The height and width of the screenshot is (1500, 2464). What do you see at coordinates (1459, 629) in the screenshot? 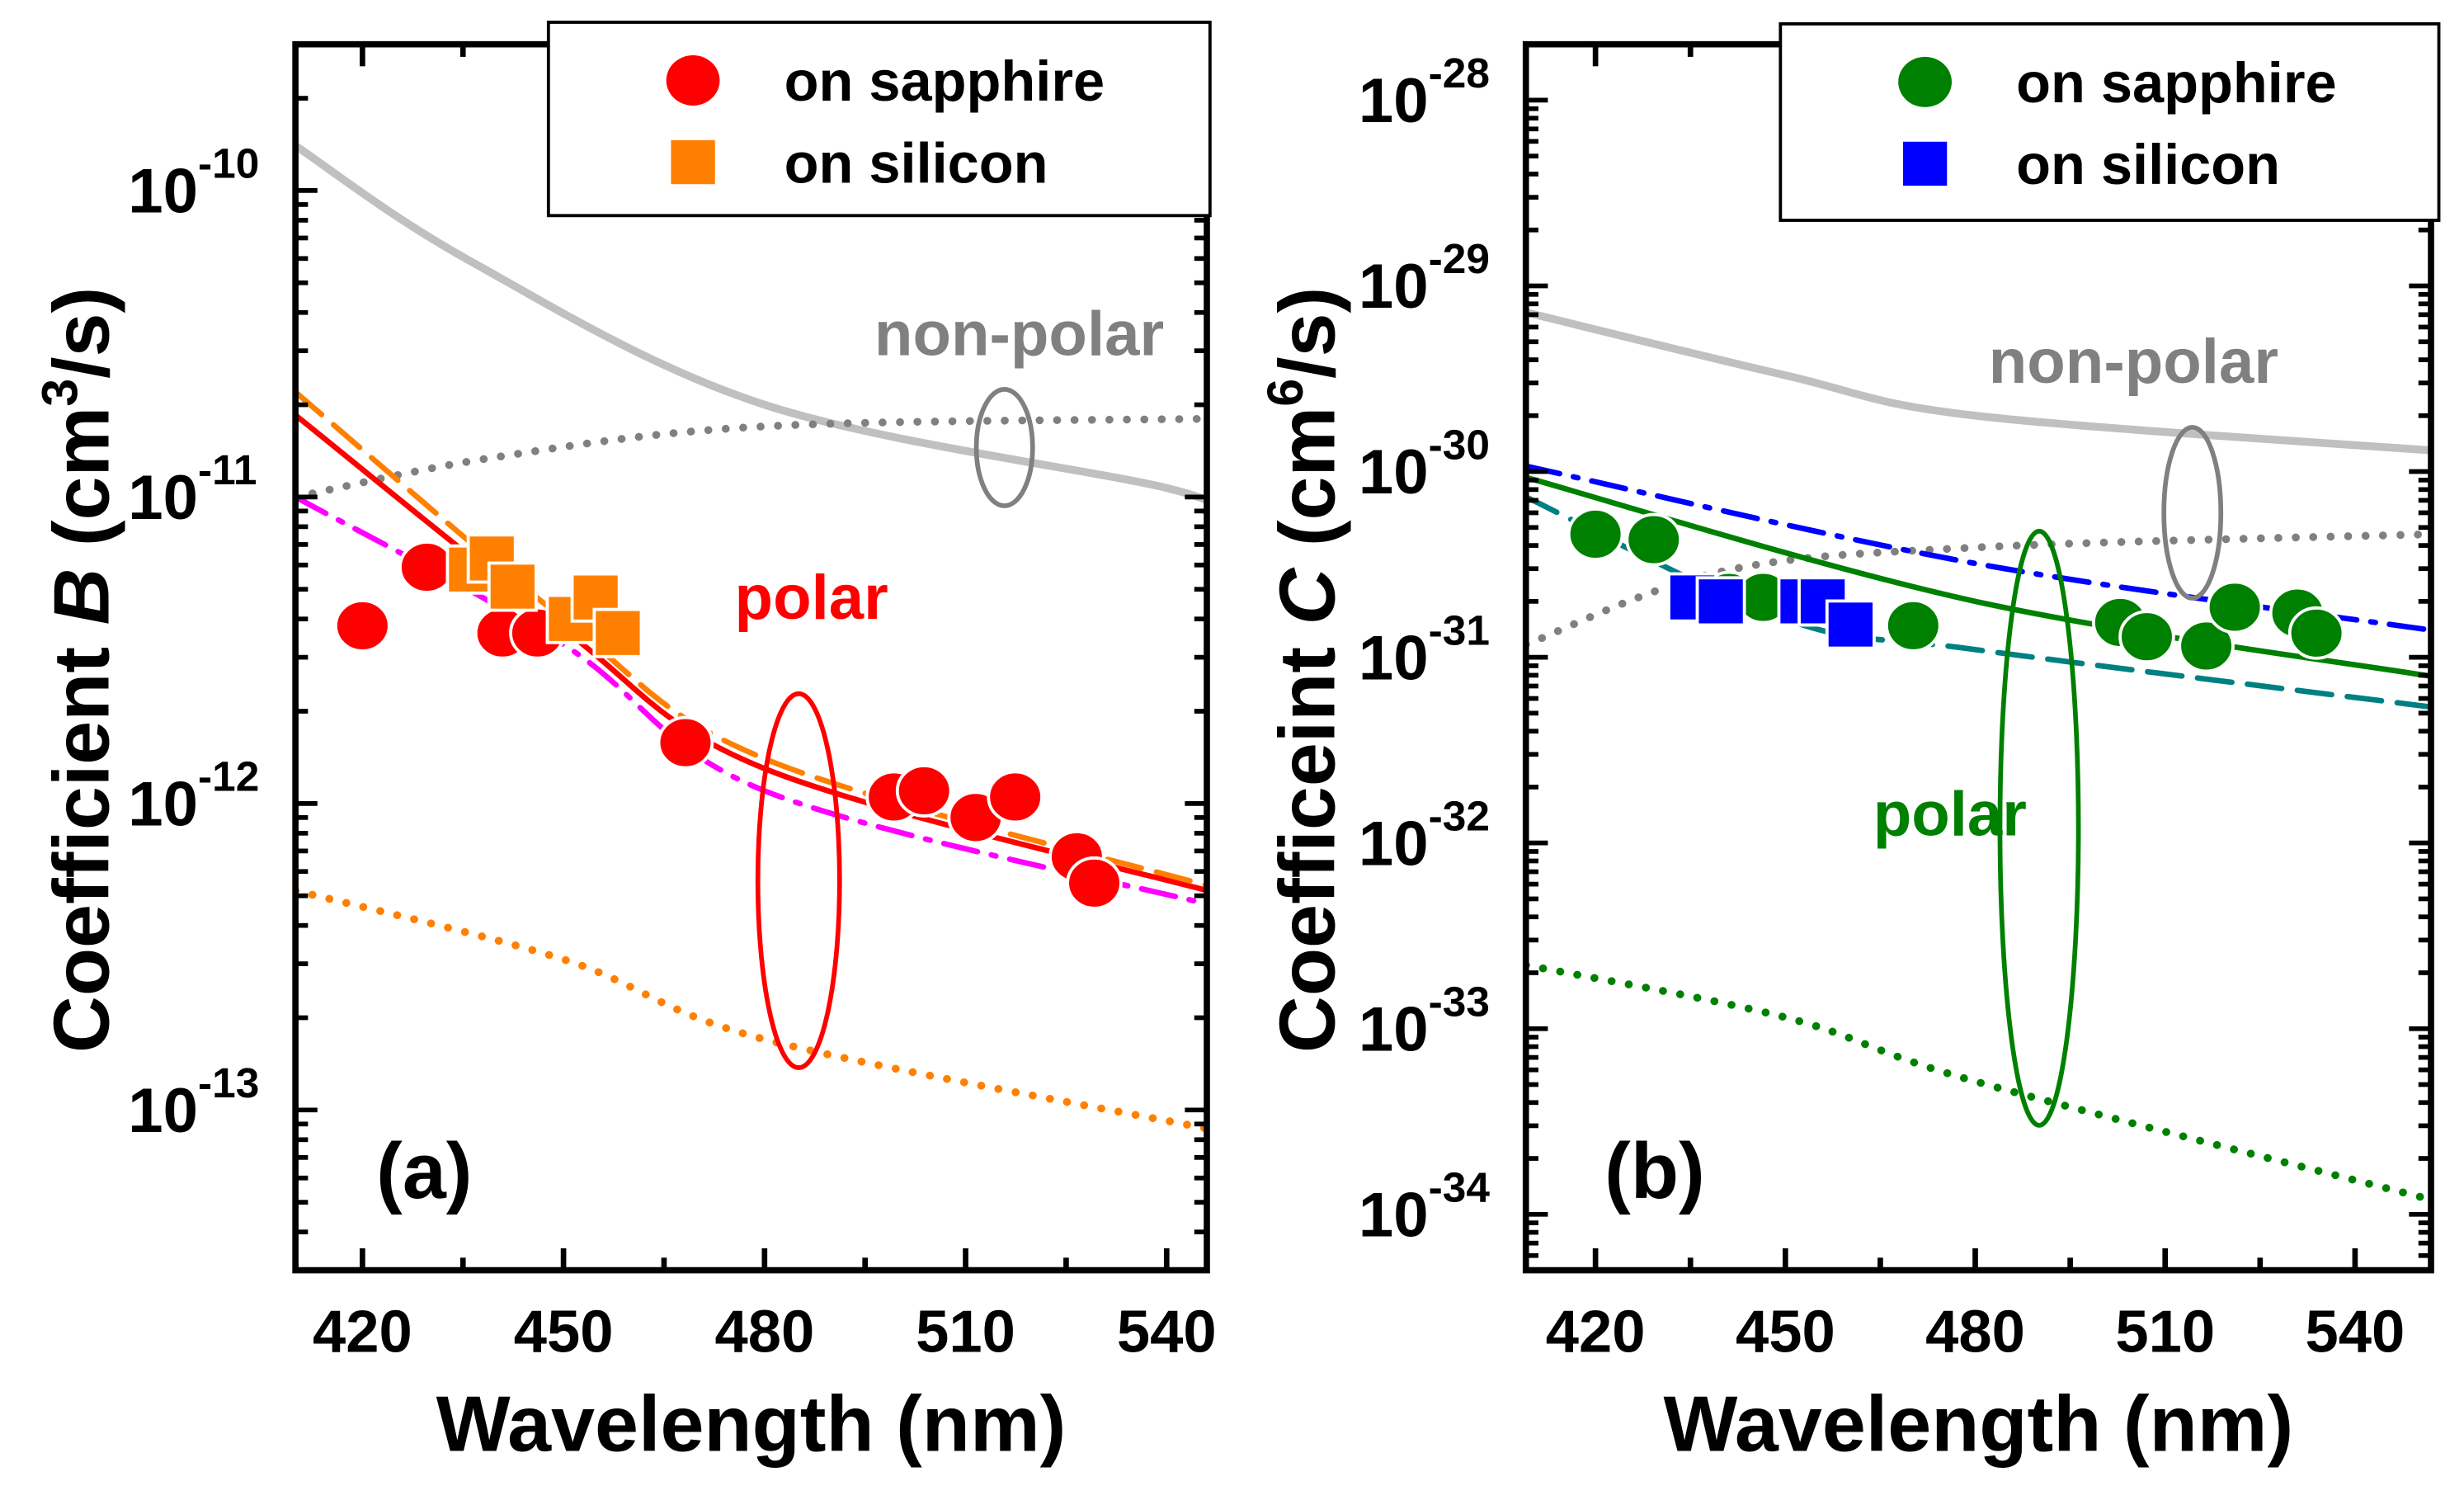
I see `y-tick-exponent: -31` at bounding box center [1459, 629].